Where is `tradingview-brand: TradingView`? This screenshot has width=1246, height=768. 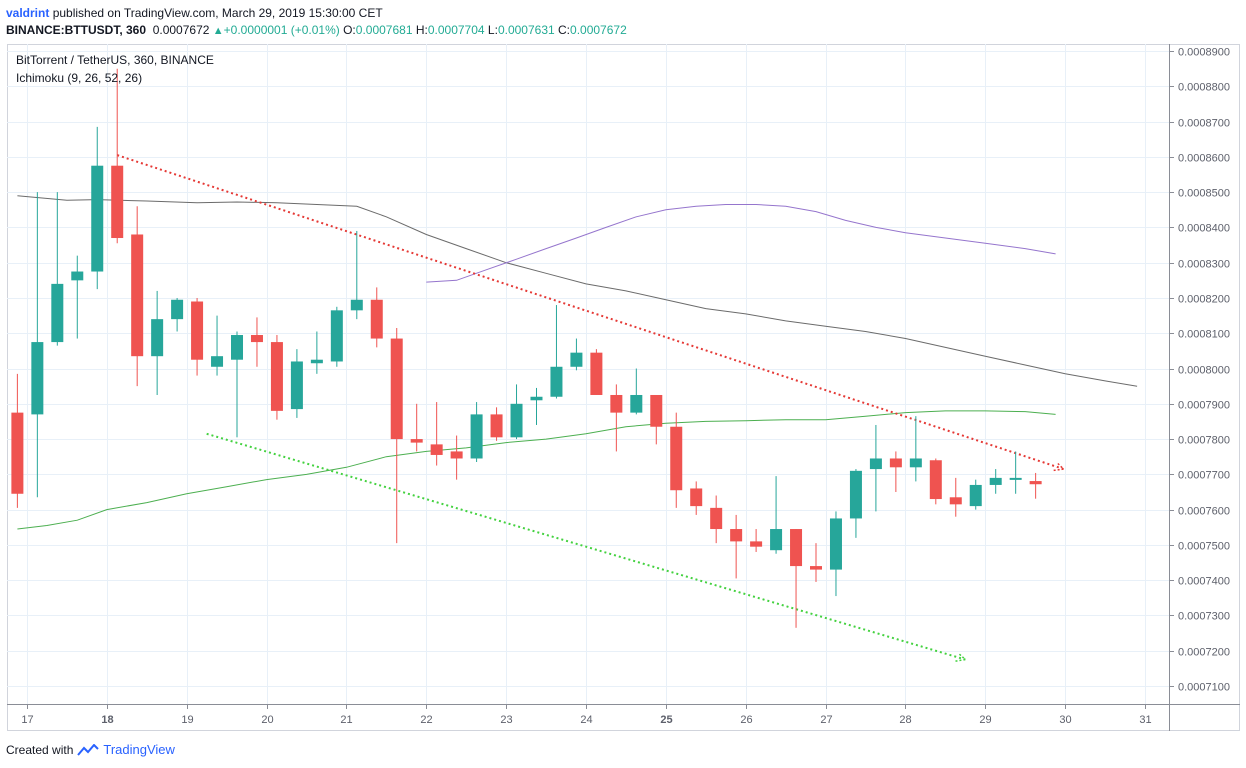
tradingview-brand: TradingView is located at coordinates (139, 749).